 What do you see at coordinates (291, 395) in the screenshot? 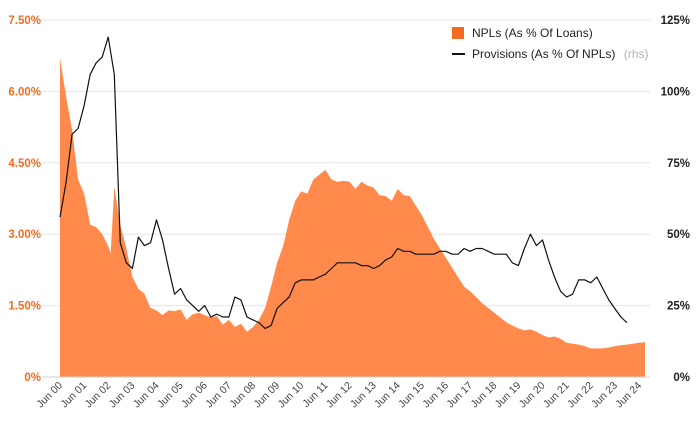
I see `x-tick-10: Jun 10` at bounding box center [291, 395].